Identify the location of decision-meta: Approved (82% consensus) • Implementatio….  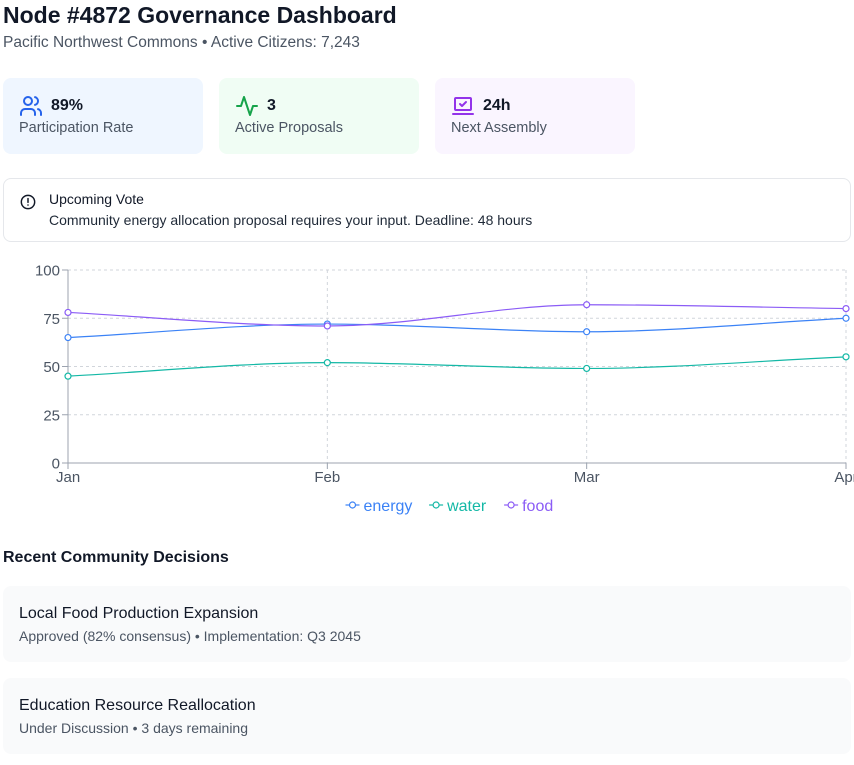
(190, 636).